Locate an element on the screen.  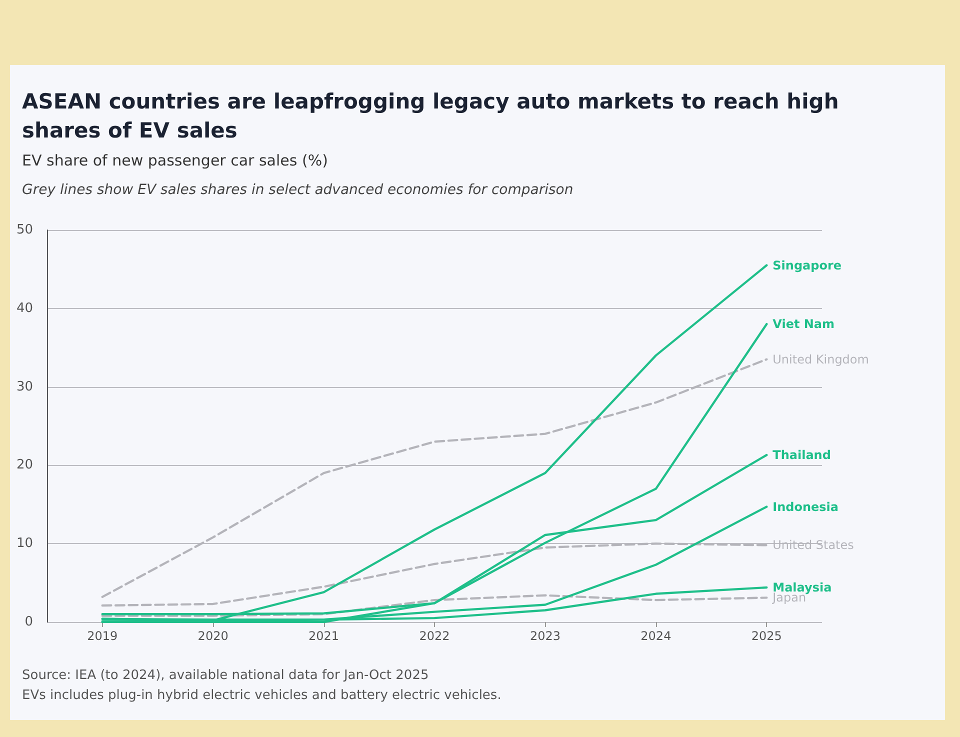
y-tick-label: 20 is located at coordinates (24, 465).